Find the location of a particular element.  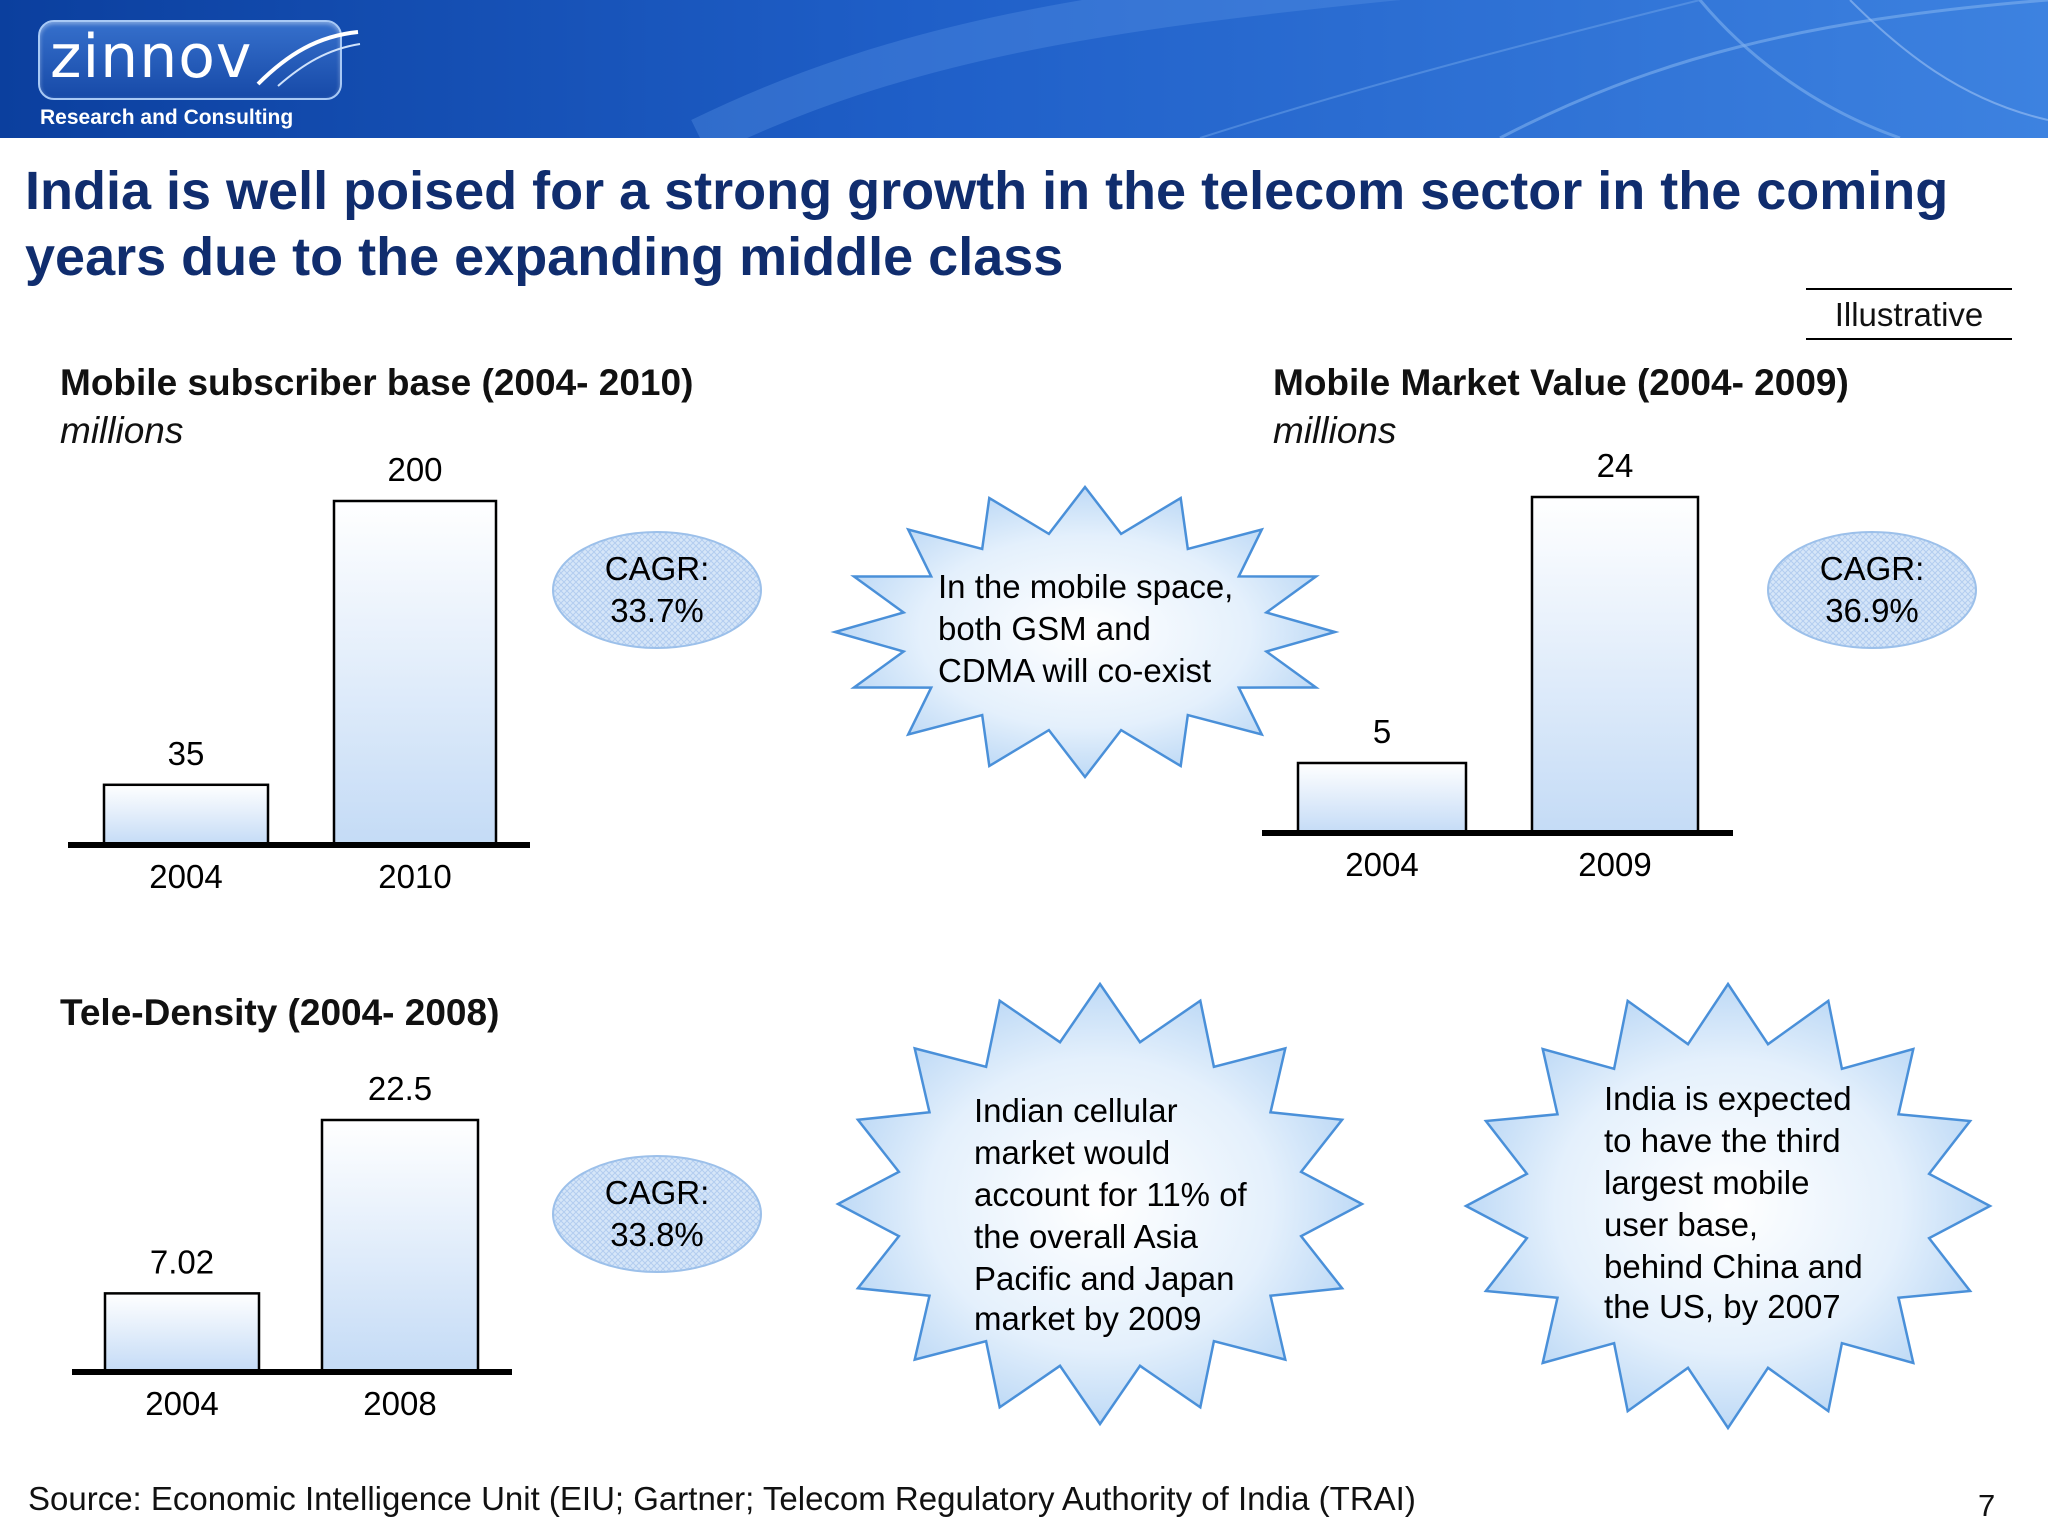

bar-value-label: 22.5 is located at coordinates (400, 1088).